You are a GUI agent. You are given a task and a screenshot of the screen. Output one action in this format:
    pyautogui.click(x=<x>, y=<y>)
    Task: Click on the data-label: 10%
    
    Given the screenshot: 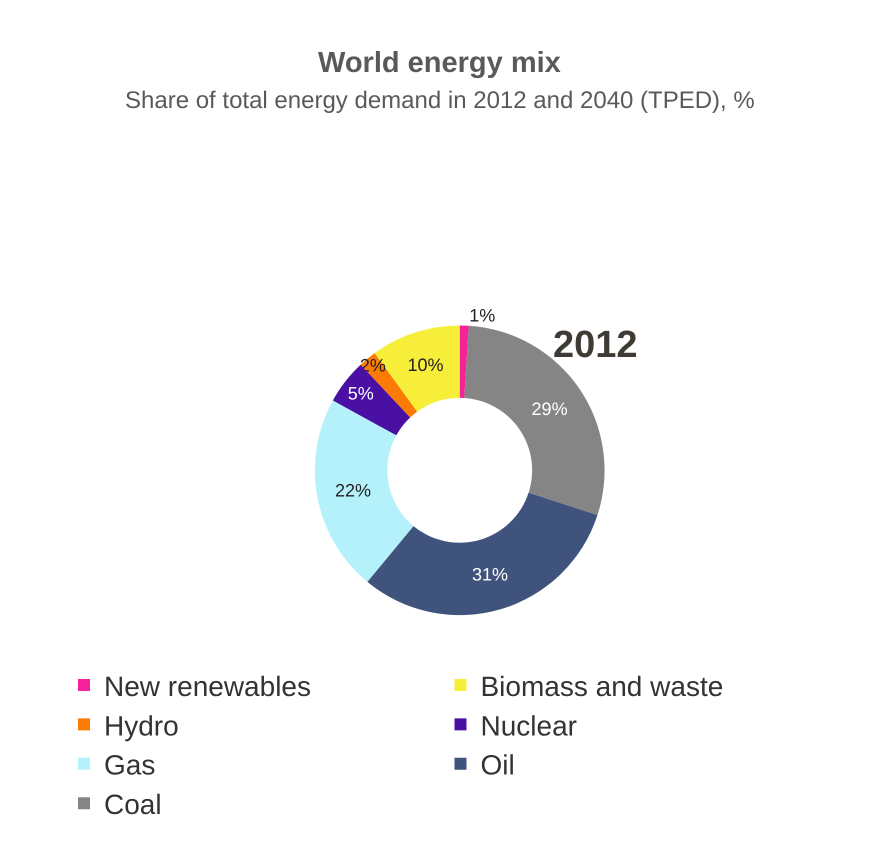 What is the action you would take?
    pyautogui.click(x=426, y=365)
    